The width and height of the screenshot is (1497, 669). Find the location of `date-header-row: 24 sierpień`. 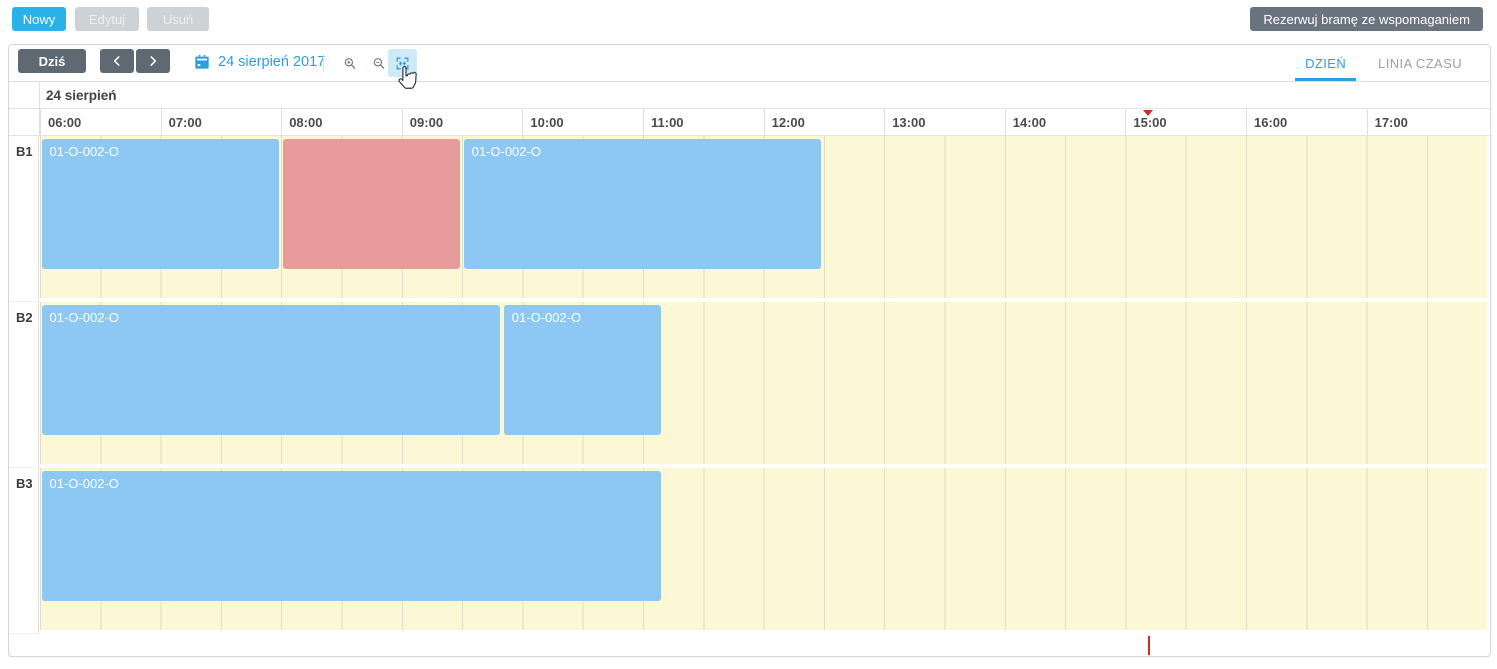

date-header-row: 24 sierpień is located at coordinates (749, 95).